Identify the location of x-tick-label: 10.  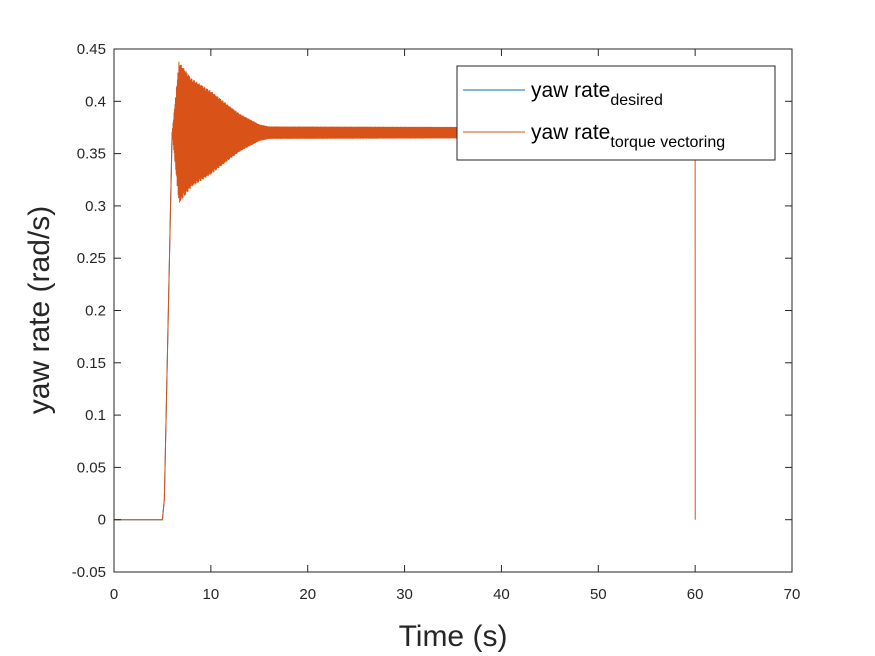
(211, 594).